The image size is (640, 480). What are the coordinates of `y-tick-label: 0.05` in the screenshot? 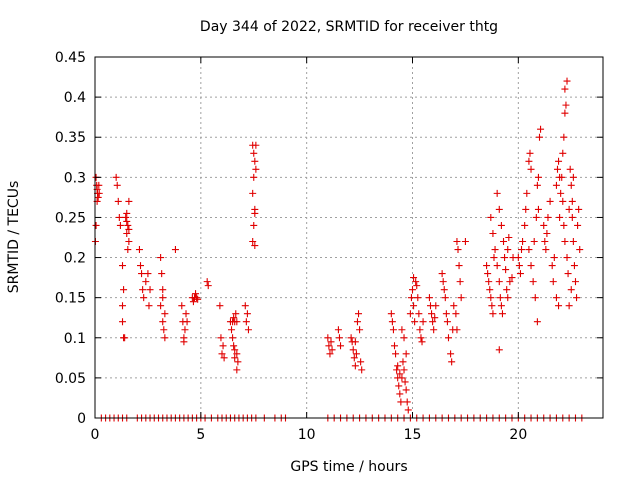 It's located at (70, 379).